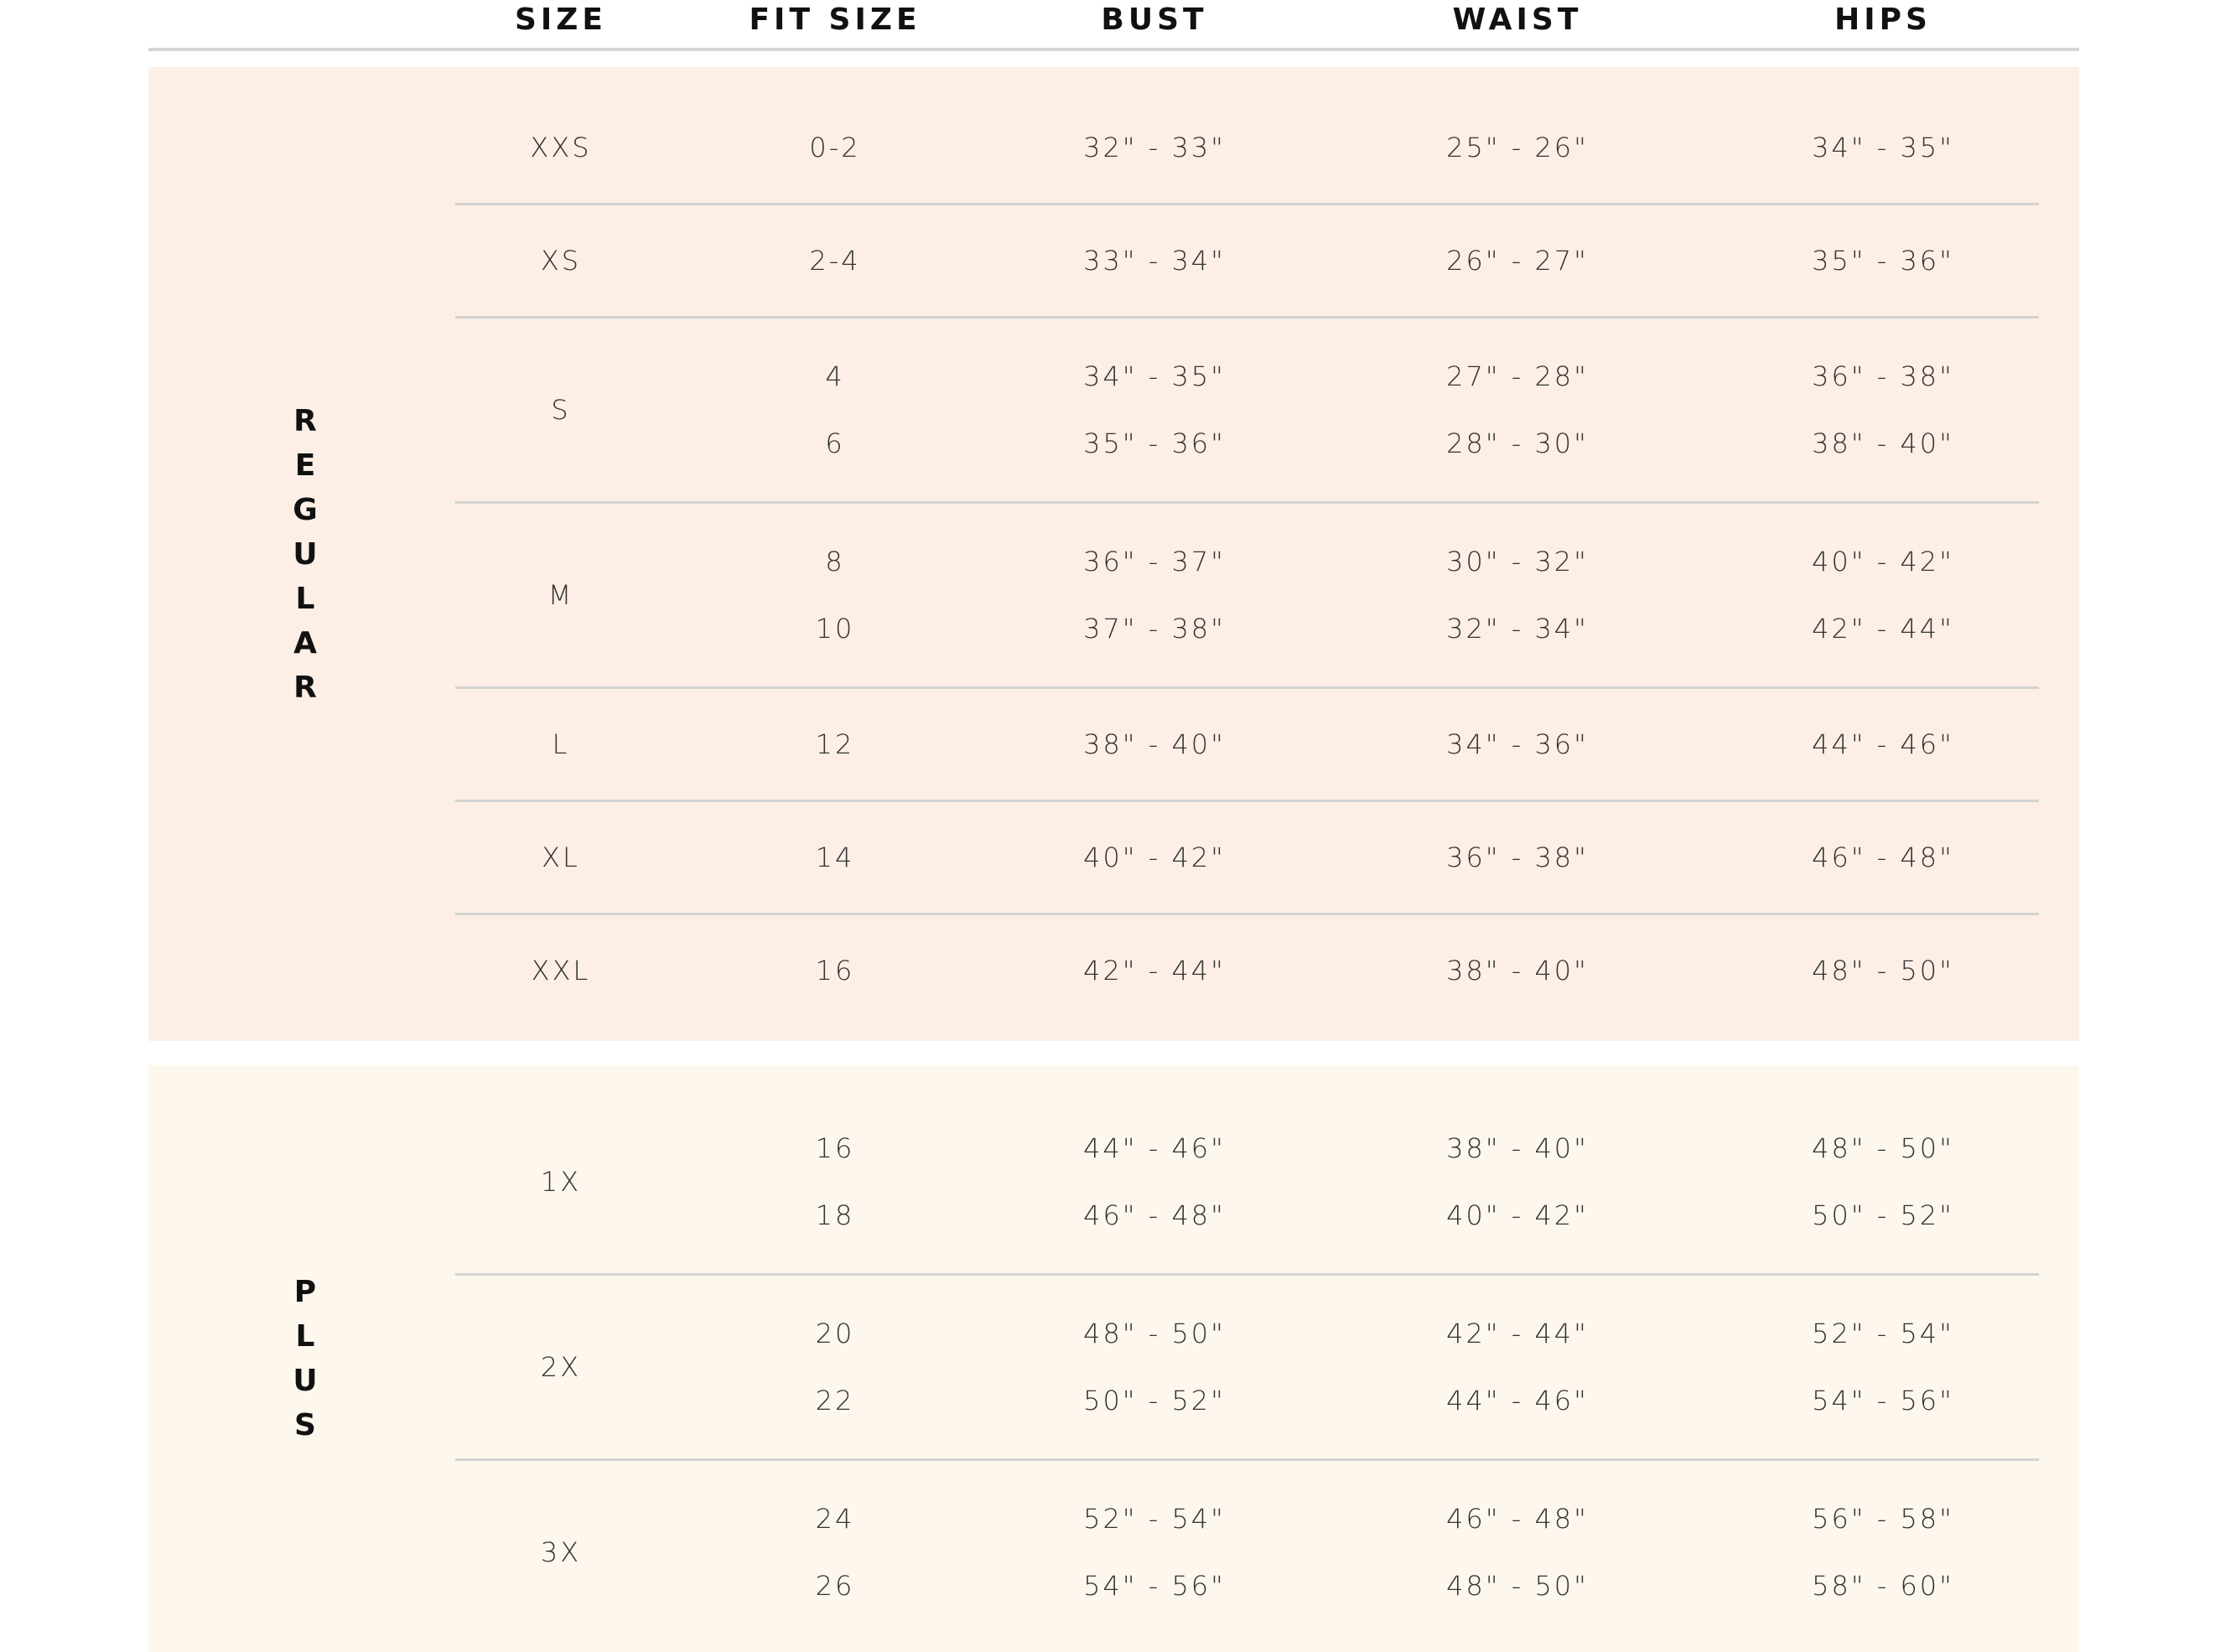 This screenshot has height=1652, width=2220. Describe the element at coordinates (1154, 1586) in the screenshot. I see `bust-cell: 54" - 56"` at that location.